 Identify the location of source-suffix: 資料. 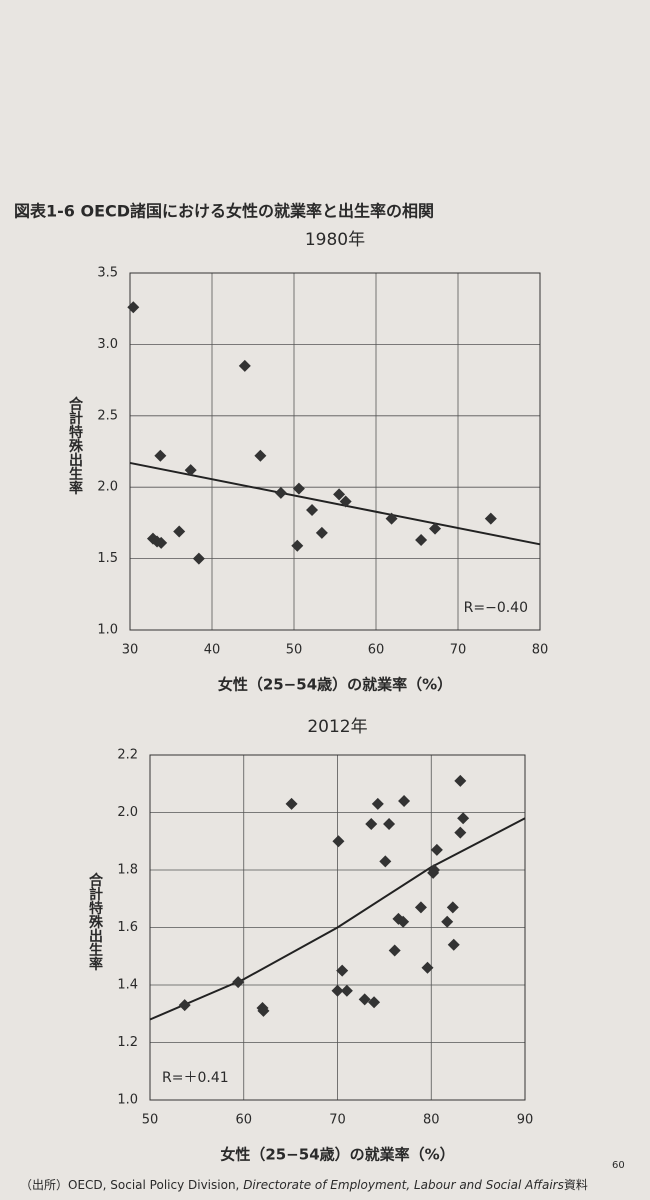
(576, 1185).